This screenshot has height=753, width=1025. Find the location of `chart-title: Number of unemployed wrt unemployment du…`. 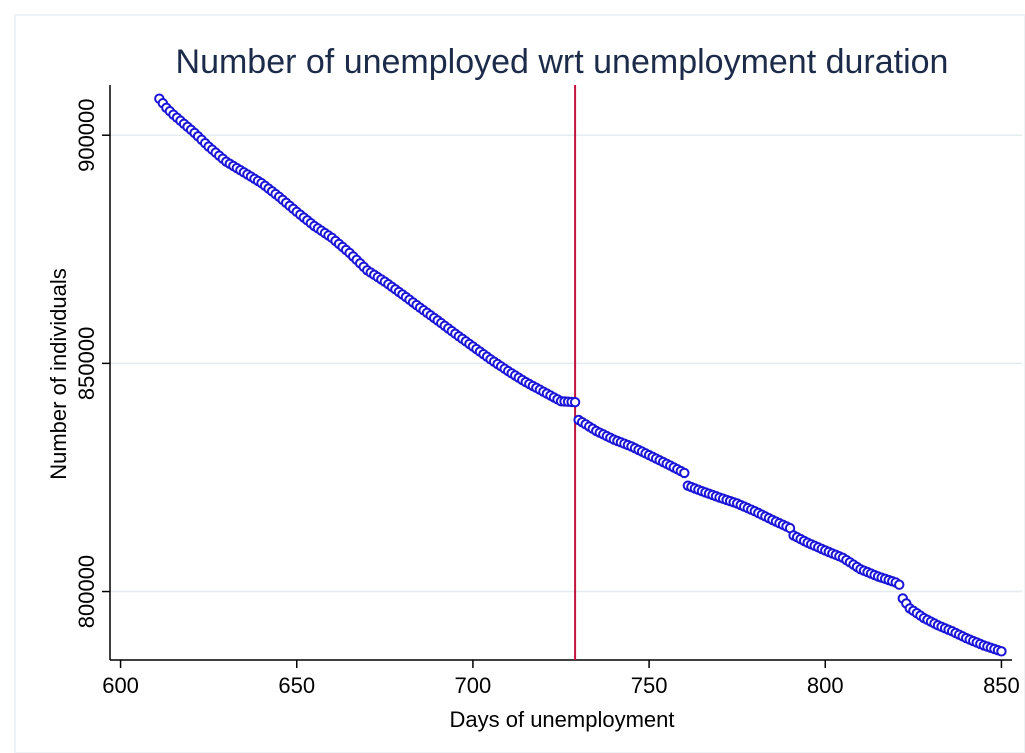

chart-title: Number of unemployed wrt unemployment du… is located at coordinates (562, 62).